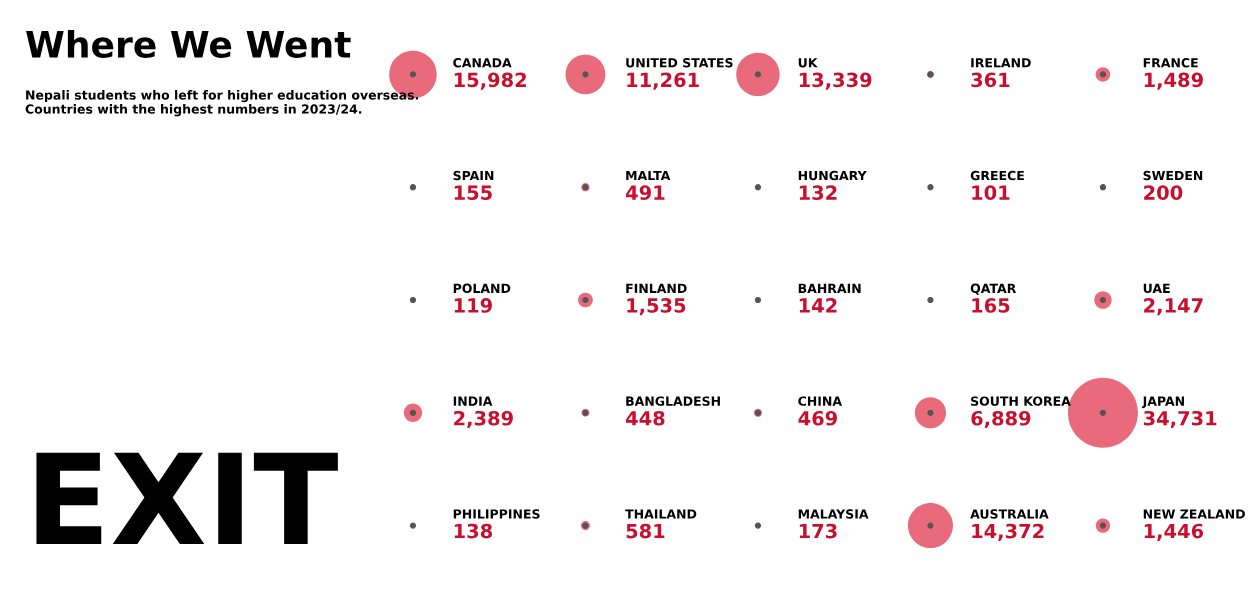  Describe the element at coordinates (1173, 307) in the screenshot. I see `data-label: 2,147` at that location.